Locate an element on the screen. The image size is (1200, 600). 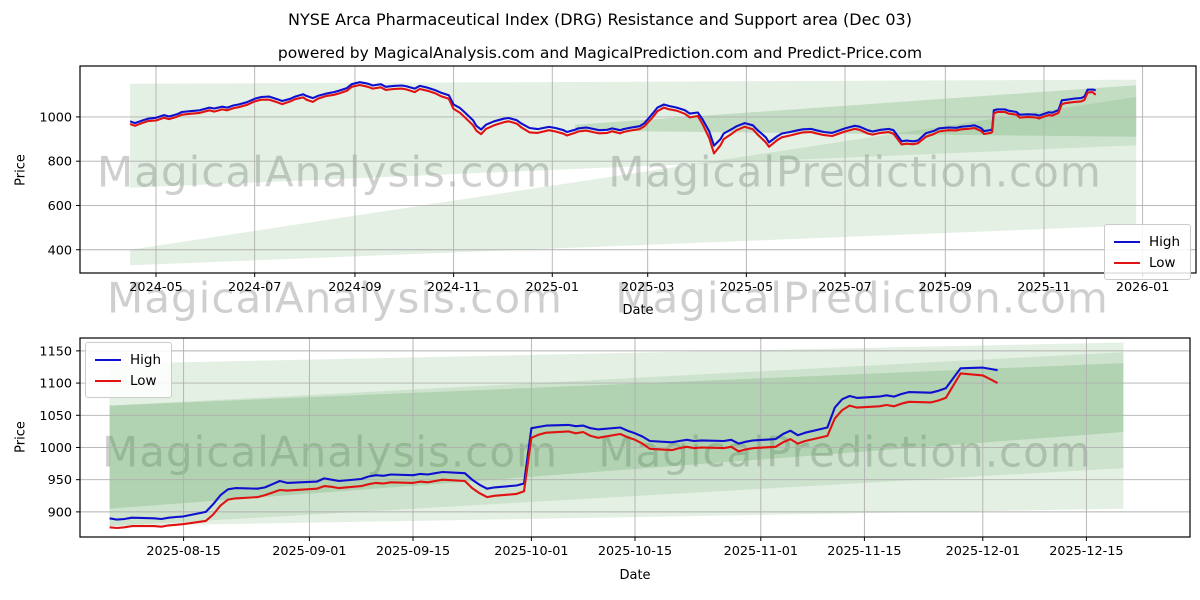
top-xlabel: Date is located at coordinates (638, 310).